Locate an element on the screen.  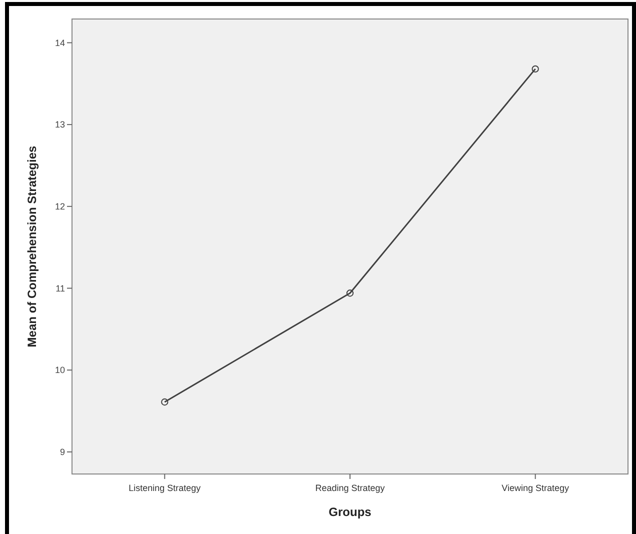
y-tick-label: 9 is located at coordinates (62, 452).